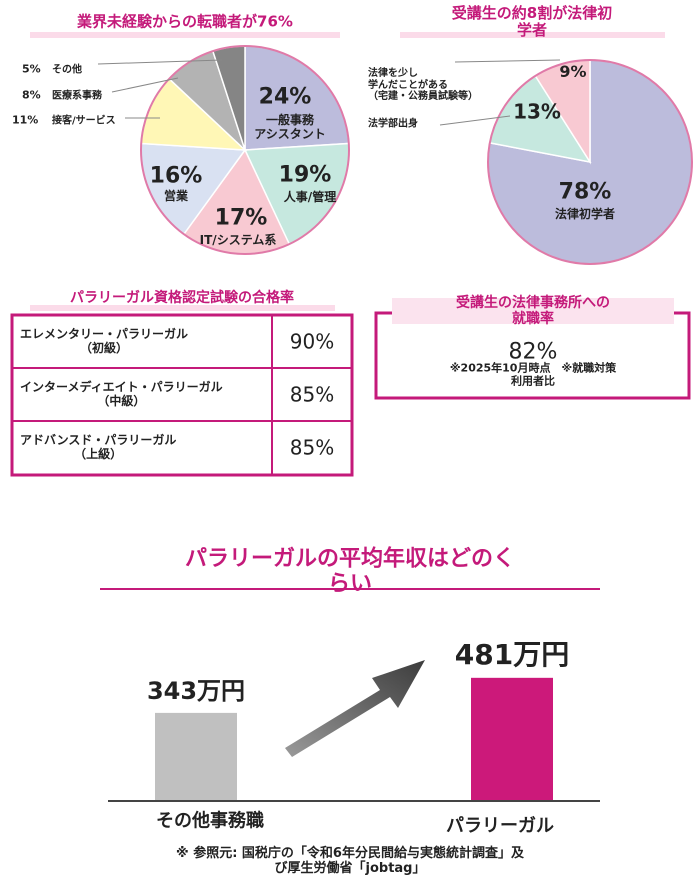  I want to click on employment-title-bg, so click(533, 311).